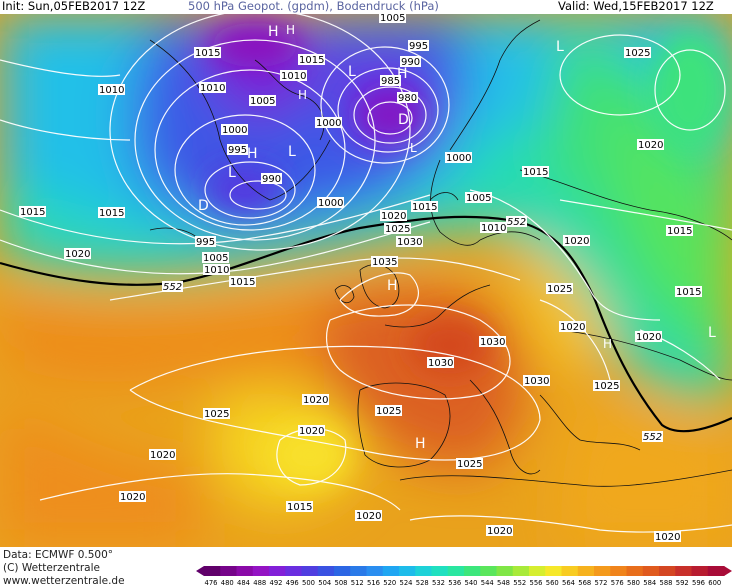 Image resolution: width=732 pixels, height=587 pixels. Describe the element at coordinates (64, 581) in the screenshot. I see `website-label: www.wetterzentrale.de` at that location.